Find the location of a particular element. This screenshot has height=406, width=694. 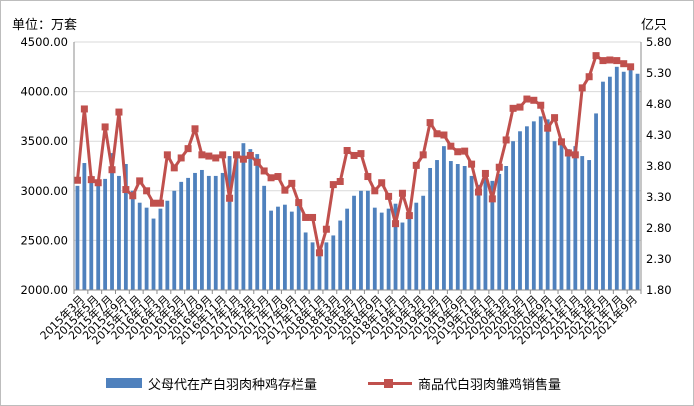

legend: 父母代在产白羽肉种鸡存栏量 商品代白羽肉雏鸡销售量 is located at coordinates (347, 383).